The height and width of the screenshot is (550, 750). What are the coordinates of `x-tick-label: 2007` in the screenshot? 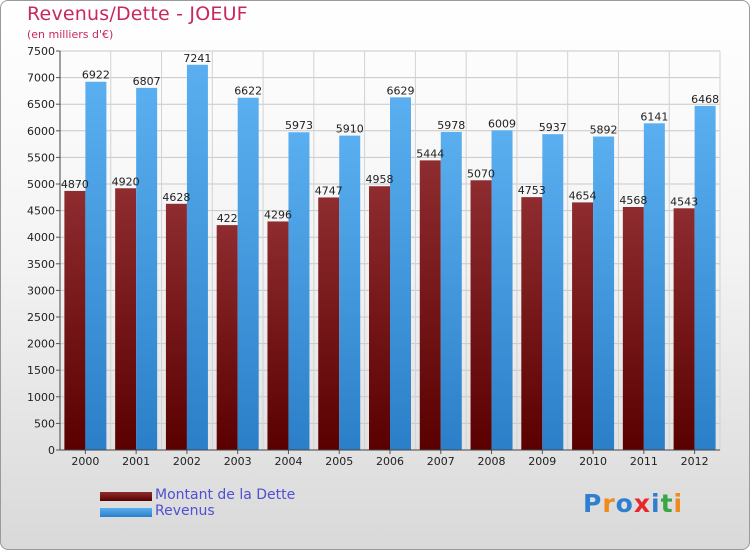 It's located at (441, 461).